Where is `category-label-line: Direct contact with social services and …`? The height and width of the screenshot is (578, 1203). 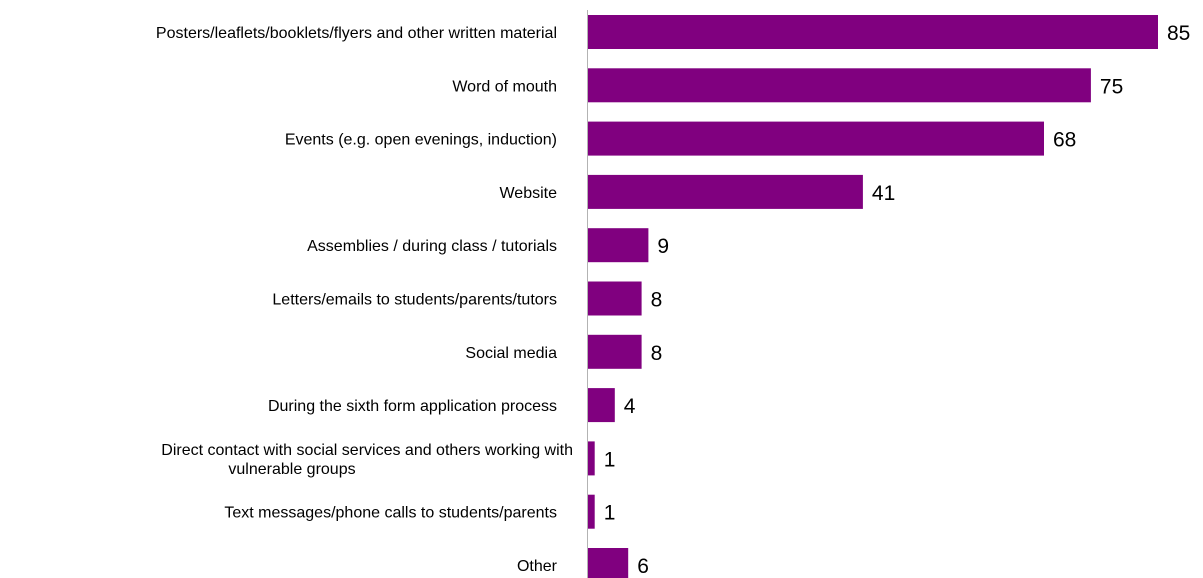 category-label-line: Direct contact with social services and … is located at coordinates (367, 450).